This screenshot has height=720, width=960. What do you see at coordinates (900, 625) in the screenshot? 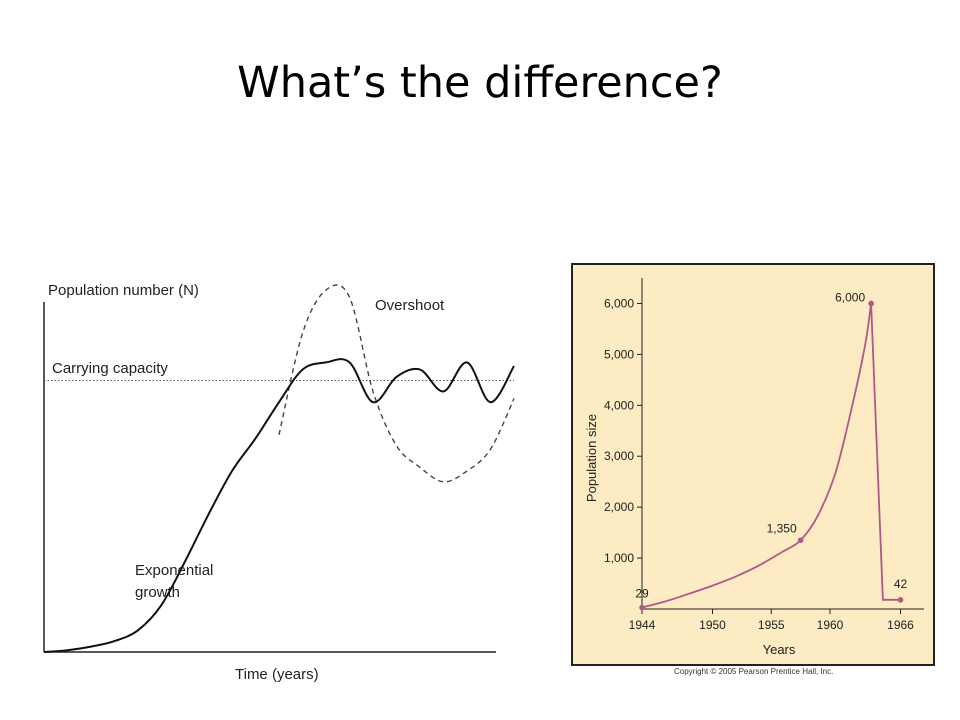
I see `x-tick-label: 1966` at bounding box center [900, 625].